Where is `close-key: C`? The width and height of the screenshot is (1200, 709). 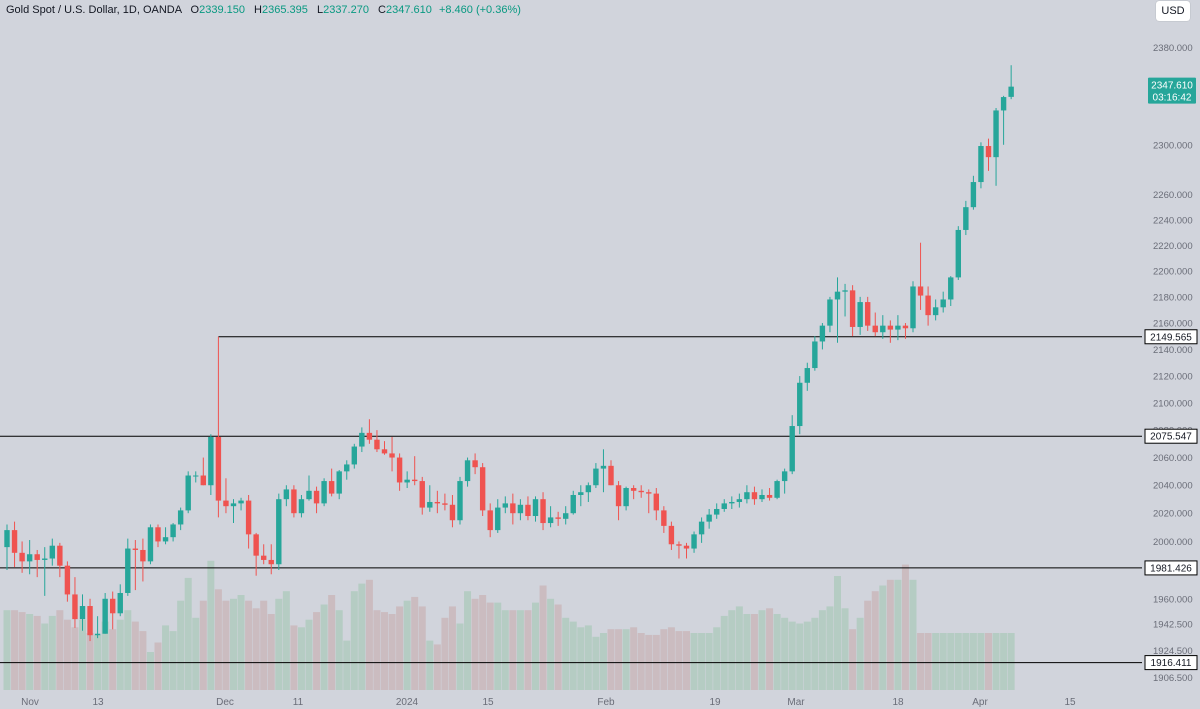 close-key: C is located at coordinates (382, 10).